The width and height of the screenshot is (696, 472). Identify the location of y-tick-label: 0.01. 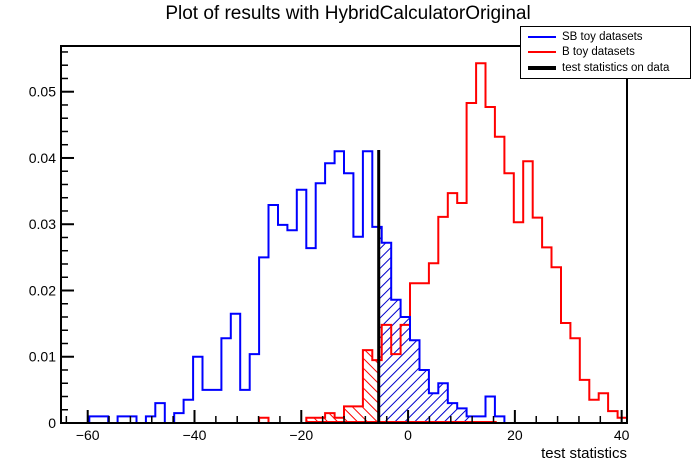
(42, 357).